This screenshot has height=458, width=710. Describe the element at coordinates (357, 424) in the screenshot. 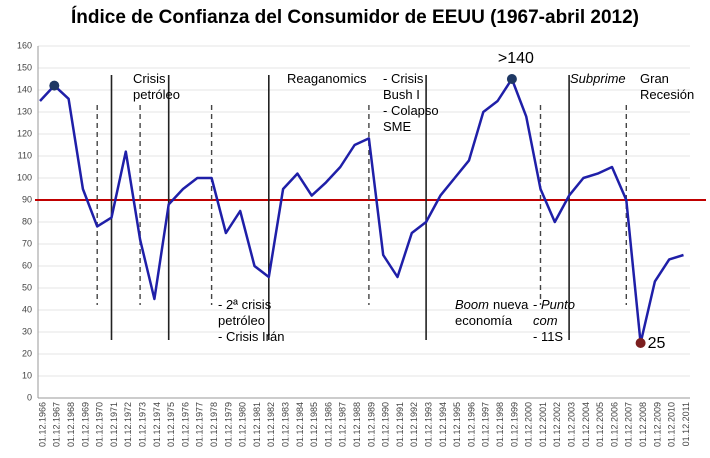

I see `x-tick-label: 01.12.1988` at that location.